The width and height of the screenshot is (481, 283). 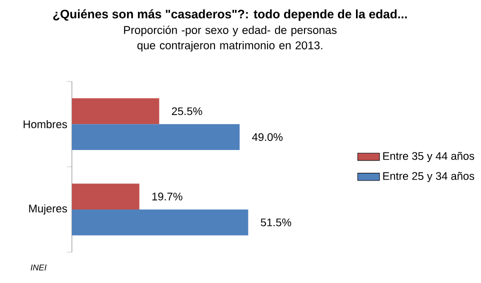 What do you see at coordinates (187, 111) in the screenshot?
I see `data-label: 25.5%` at bounding box center [187, 111].